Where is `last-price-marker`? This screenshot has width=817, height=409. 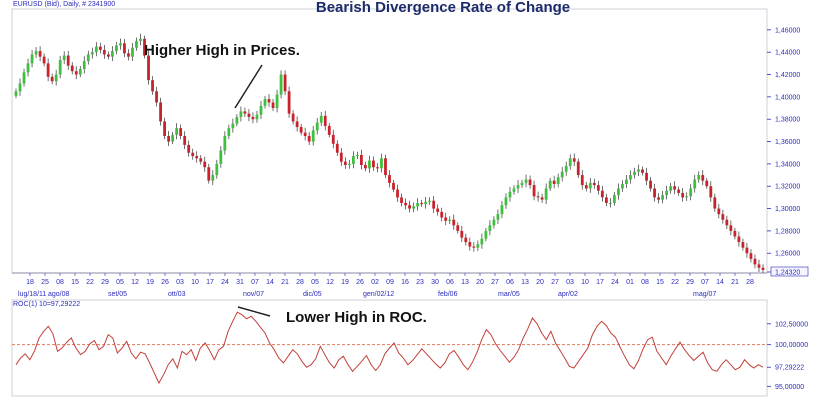 last-price-marker is located at coordinates (789, 271).